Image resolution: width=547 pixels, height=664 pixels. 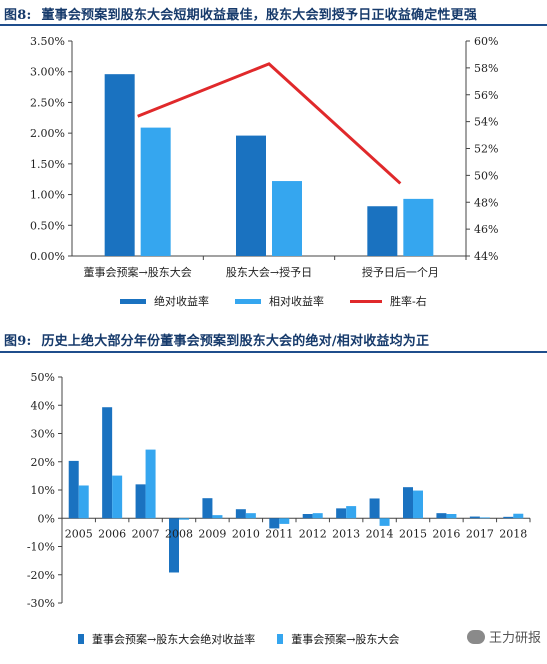 I want to click on figure8-title-text: 董事会预案到股东大会短期收益最佳，股东大会到授予日正收益确定性更强, so click(x=259, y=15).